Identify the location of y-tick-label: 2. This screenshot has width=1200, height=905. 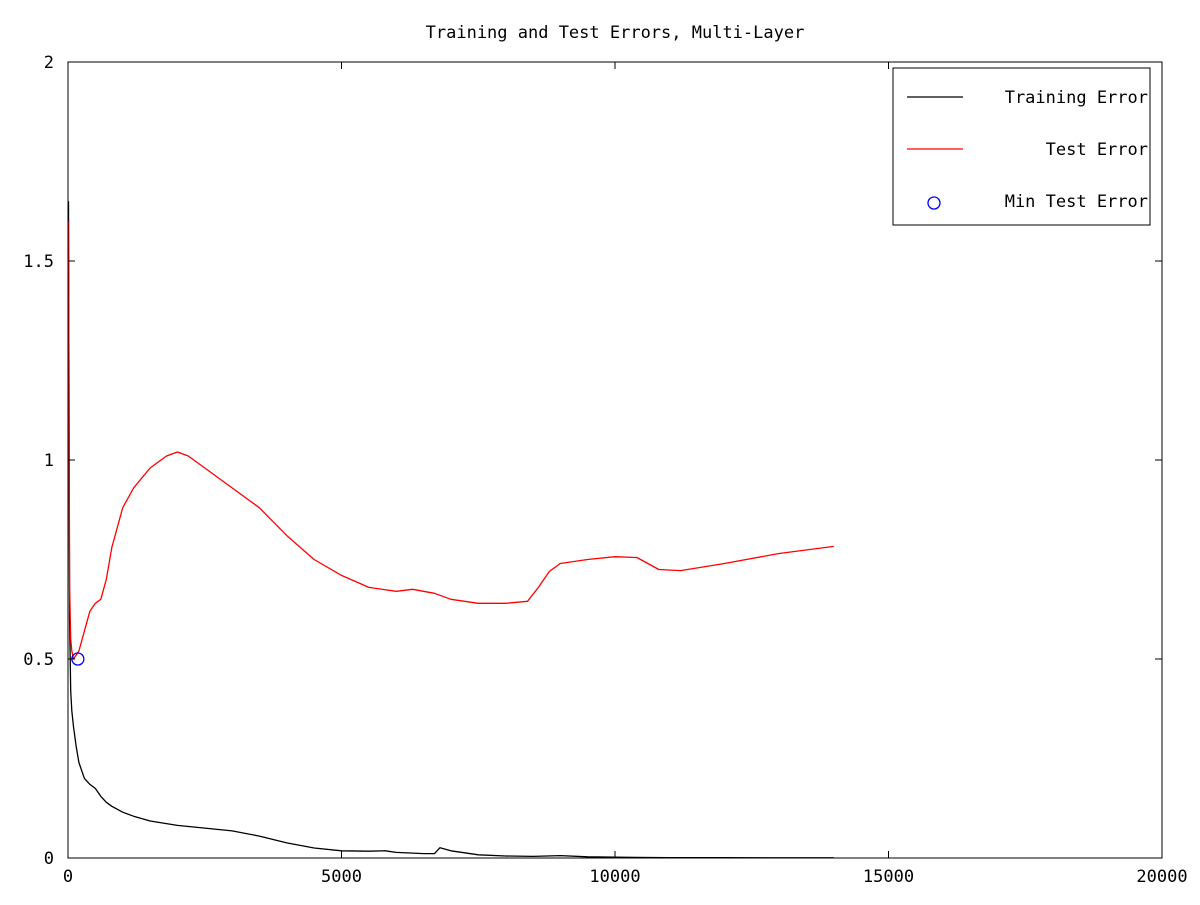
(49, 63).